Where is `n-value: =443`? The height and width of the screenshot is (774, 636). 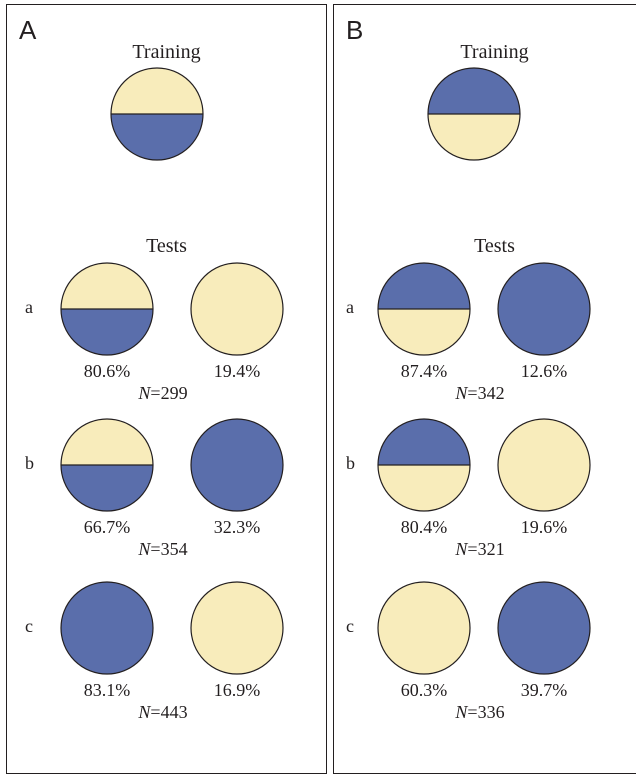 n-value: =443 is located at coordinates (169, 712).